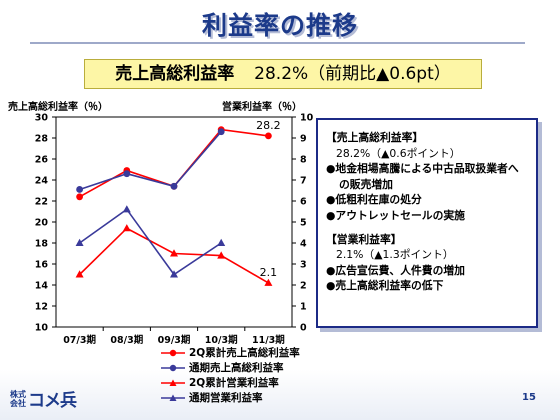  I want to click on left-axis-ticks: 10 12 14 16 18 20 22 24 26 28 30, so click(45, 223).